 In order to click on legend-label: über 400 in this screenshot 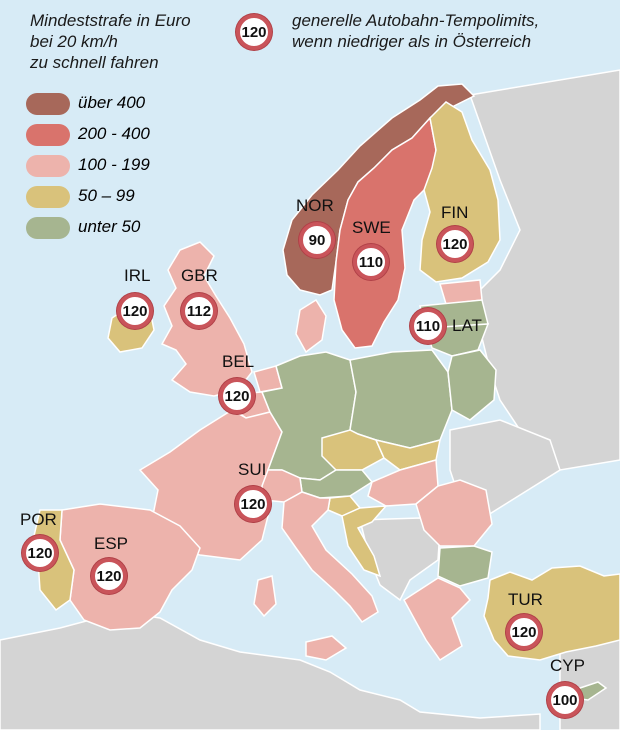, I will do `click(112, 102)`.